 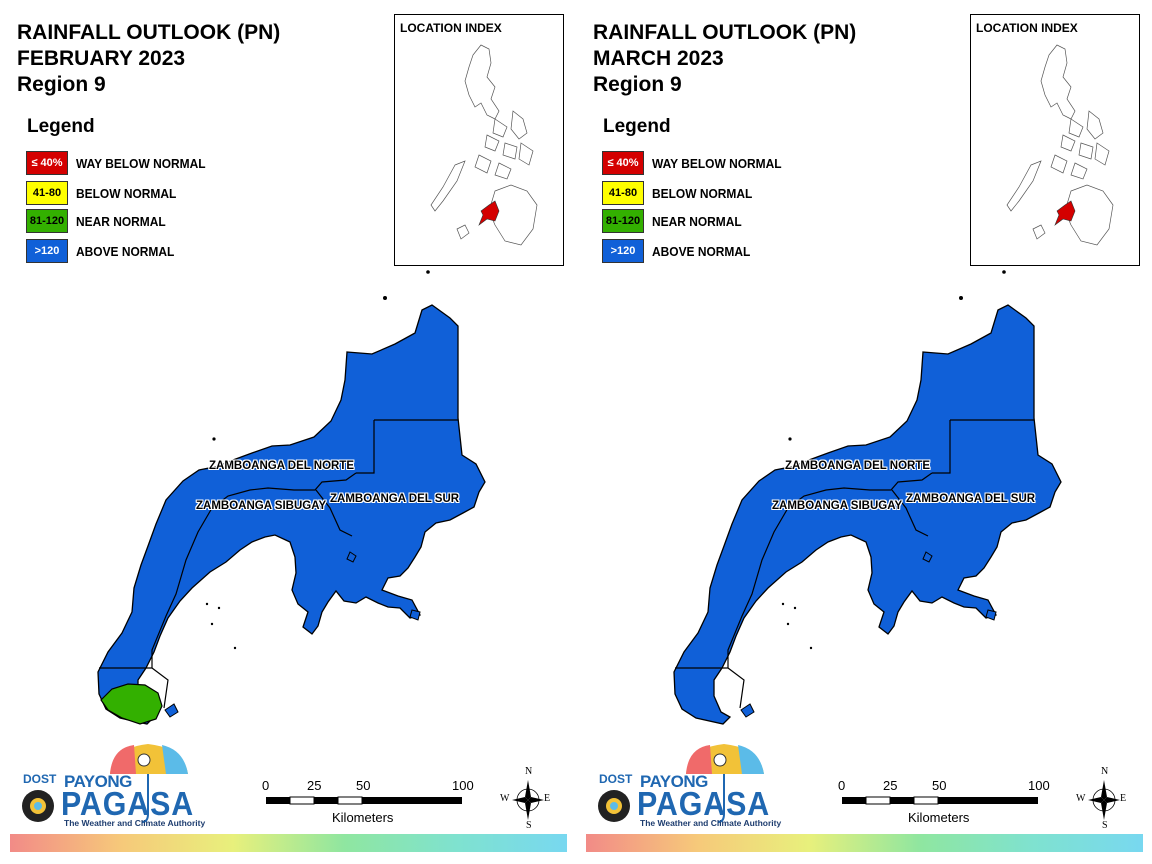 I want to click on title-line-2: MARCH 2023, so click(x=658, y=58).